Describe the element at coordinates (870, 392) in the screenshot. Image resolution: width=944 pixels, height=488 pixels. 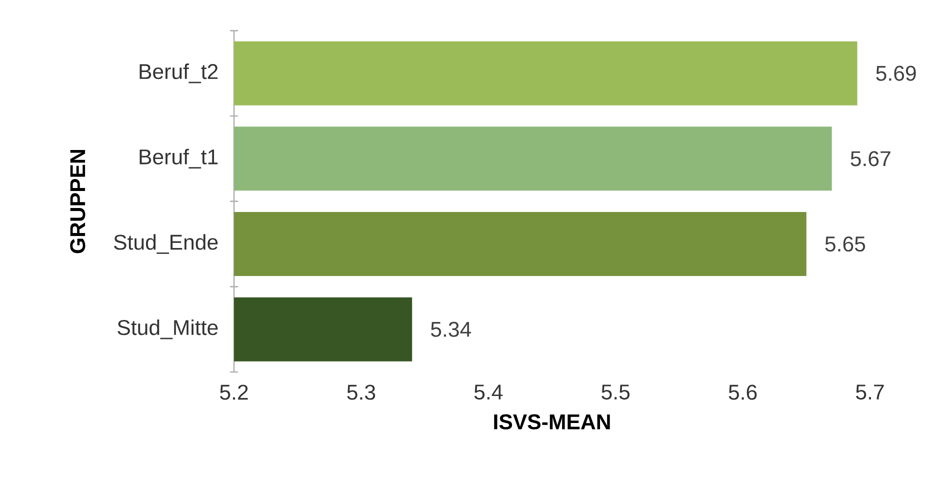
I see `x-tick-label: 5.7` at that location.